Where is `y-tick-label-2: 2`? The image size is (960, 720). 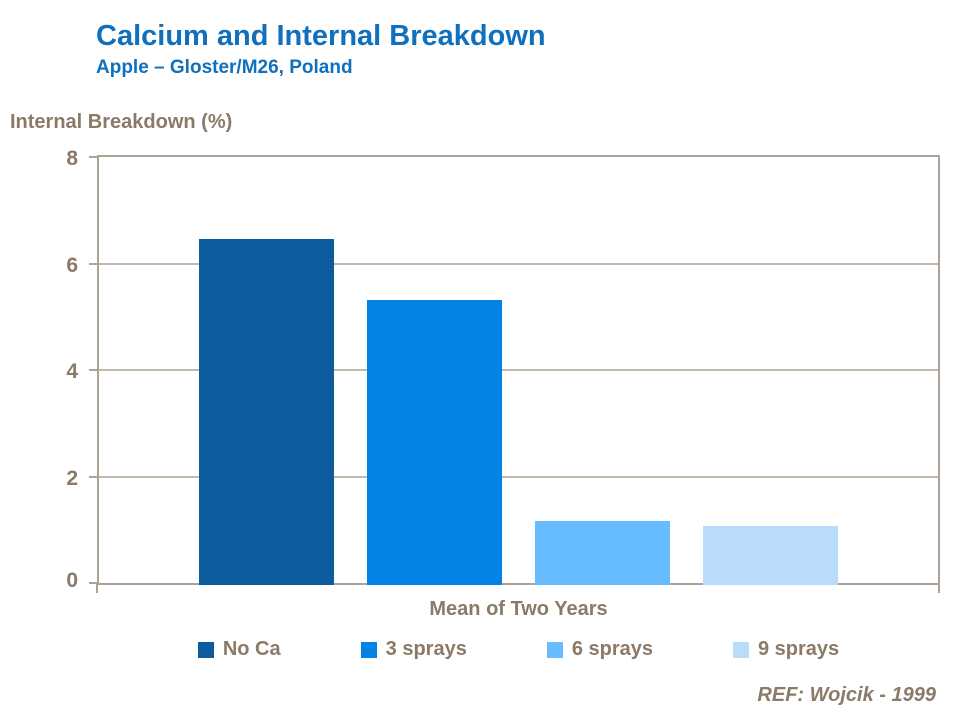
y-tick-label-2: 2 is located at coordinates (72, 478).